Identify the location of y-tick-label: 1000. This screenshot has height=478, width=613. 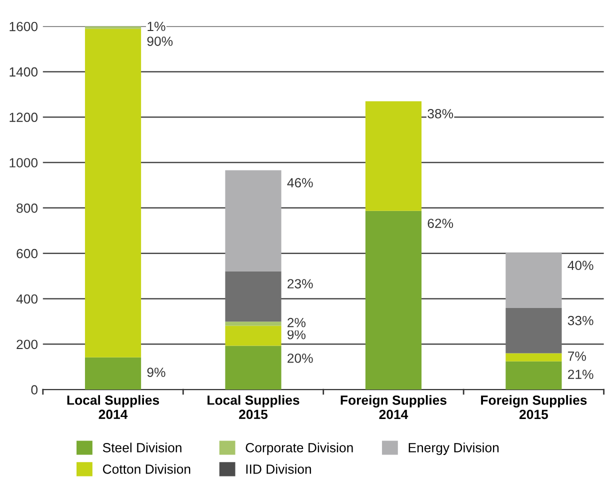
(24, 163).